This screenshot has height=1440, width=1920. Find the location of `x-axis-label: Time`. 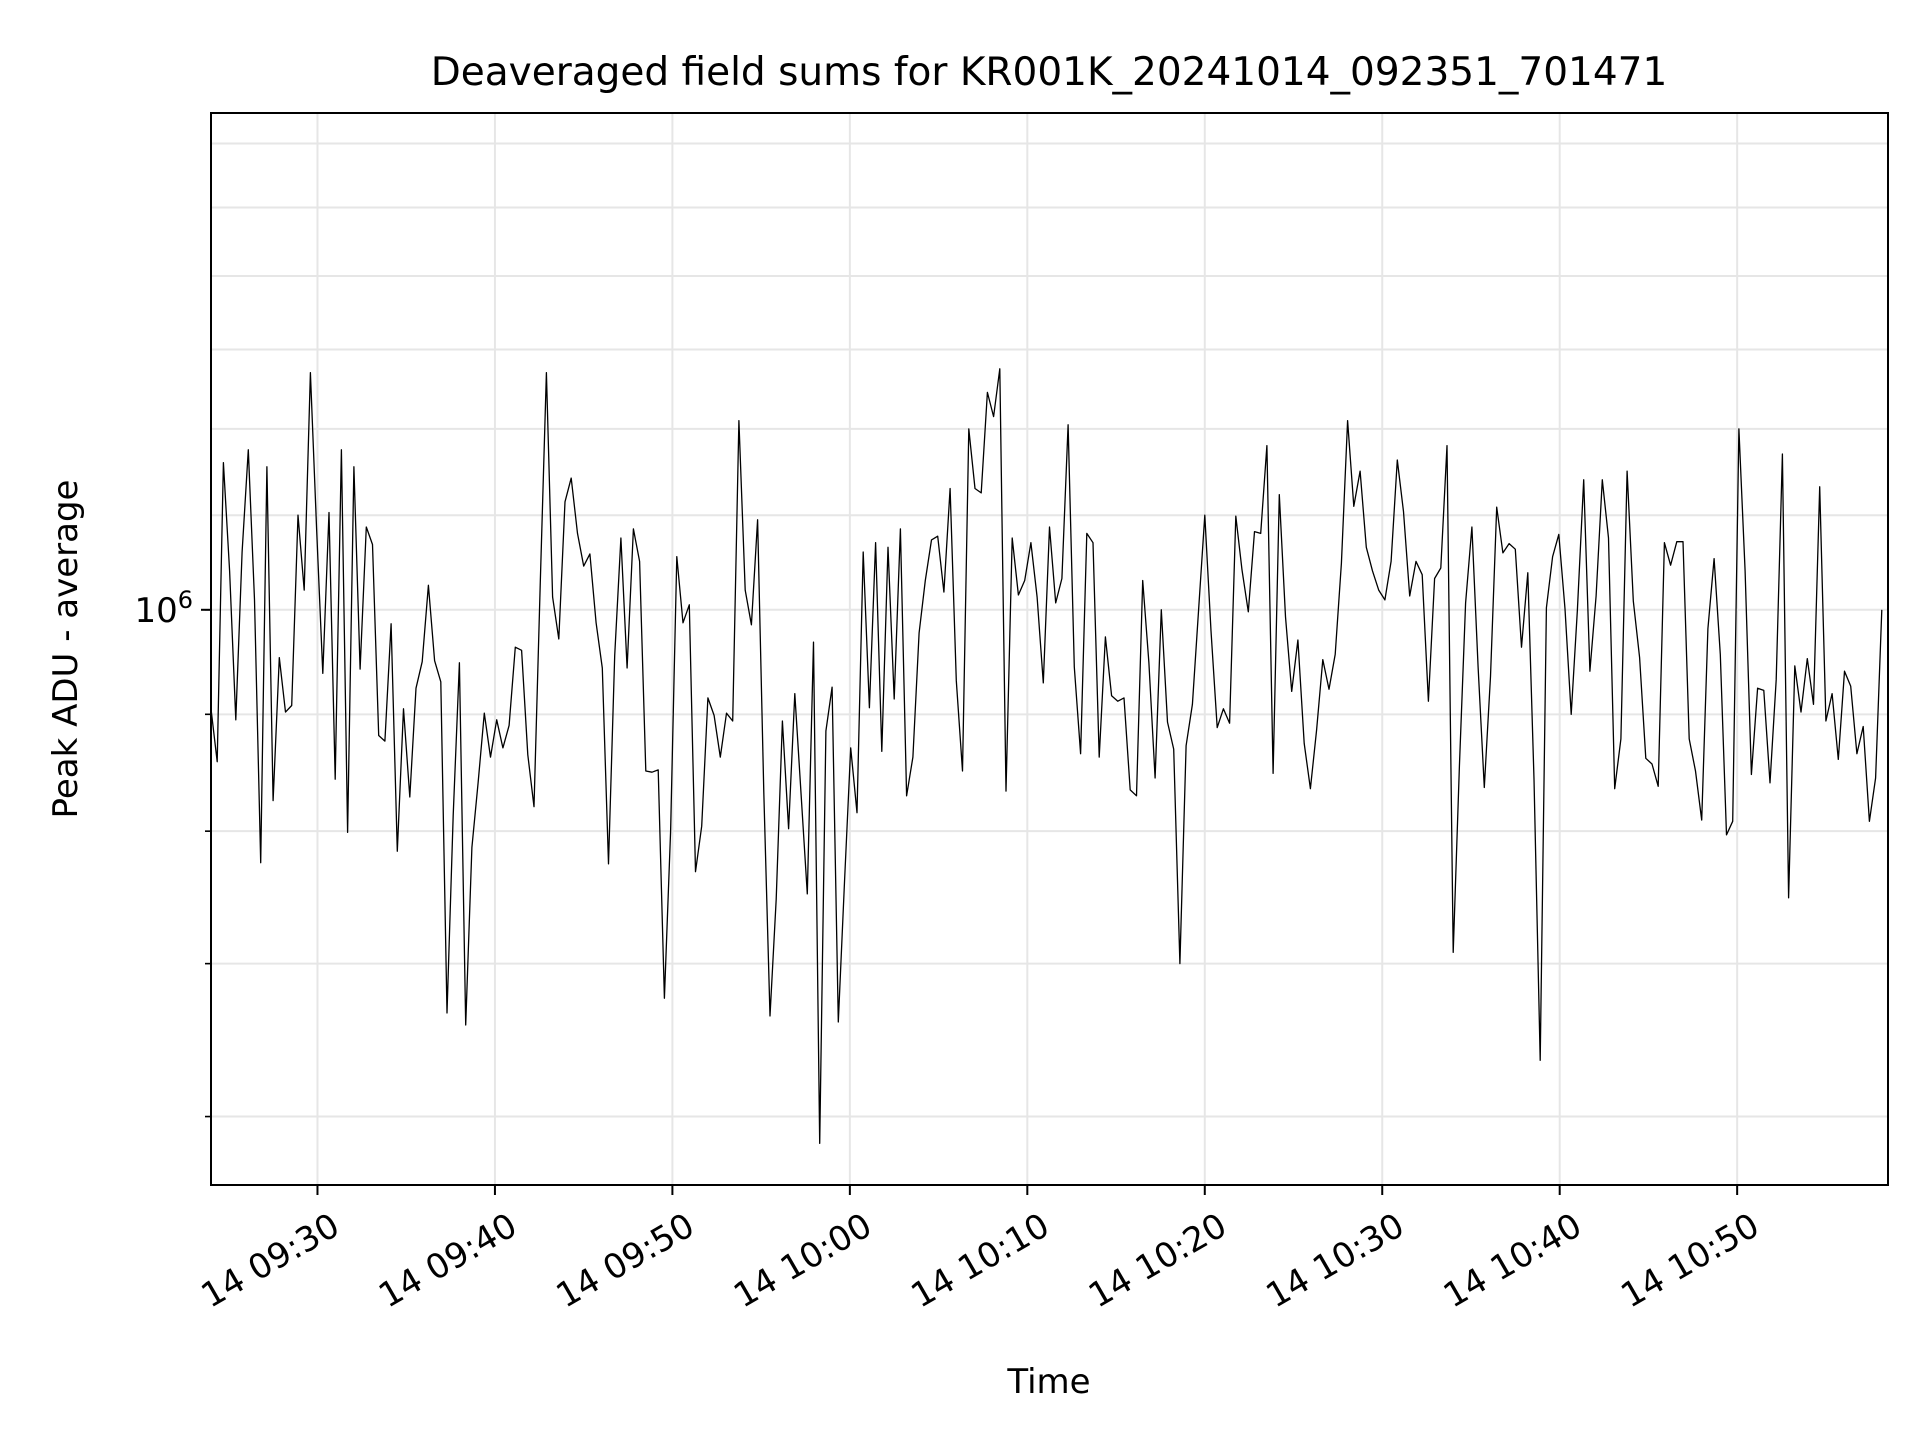

x-axis-label: Time is located at coordinates (1048, 1382).